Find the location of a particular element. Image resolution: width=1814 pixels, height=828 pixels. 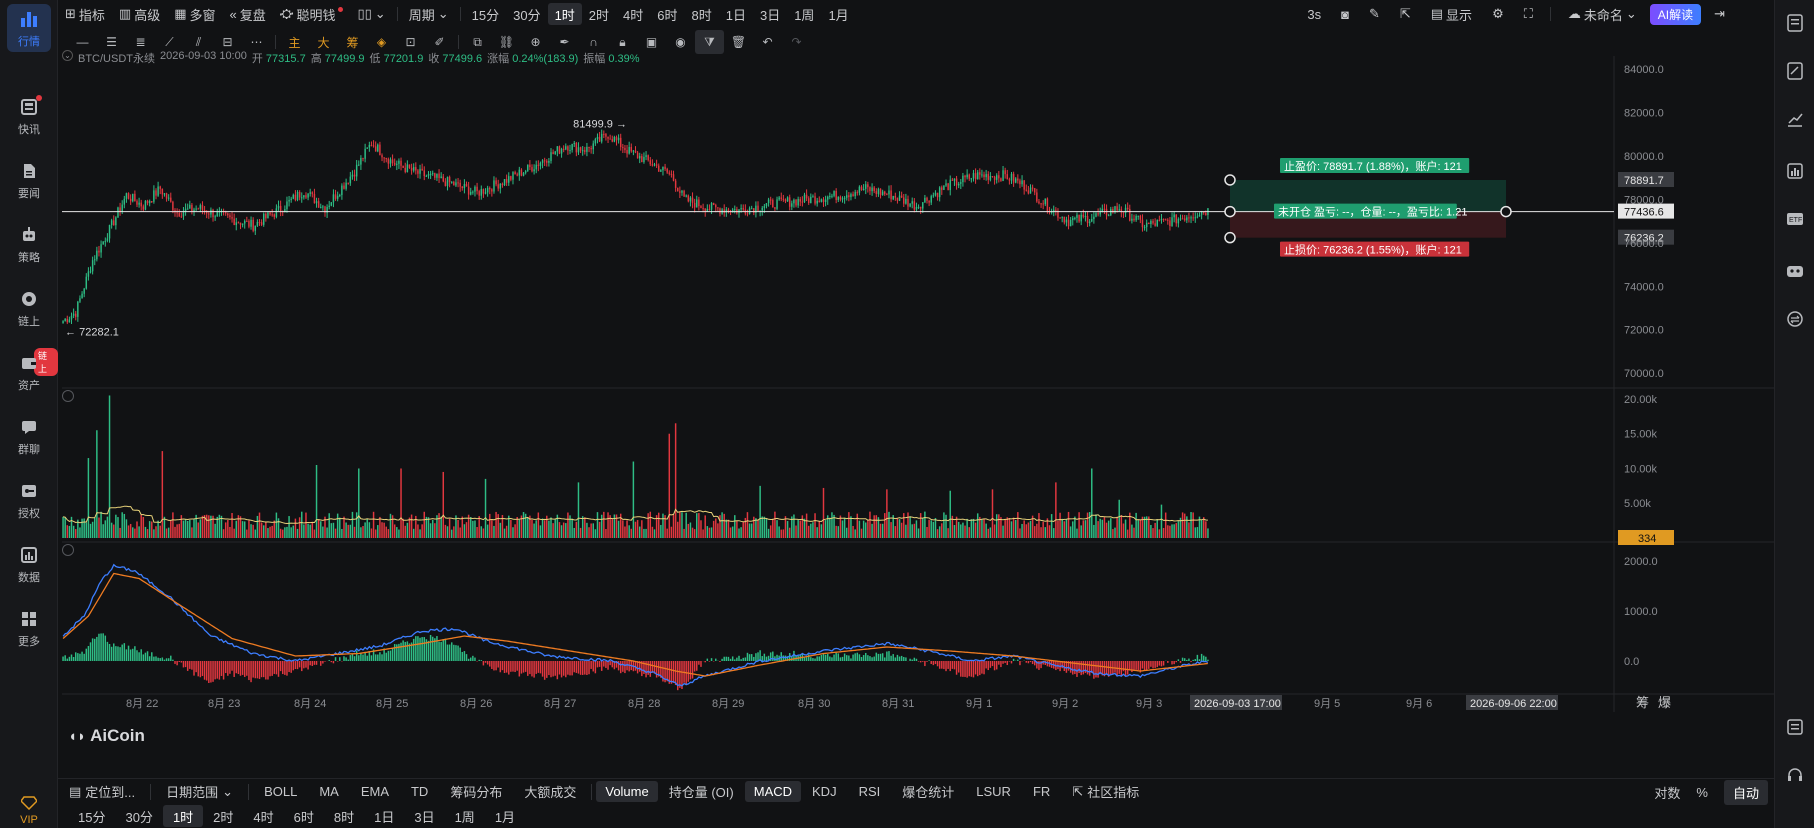

indicator-large-trades: 大额成交 is located at coordinates (550, 792).